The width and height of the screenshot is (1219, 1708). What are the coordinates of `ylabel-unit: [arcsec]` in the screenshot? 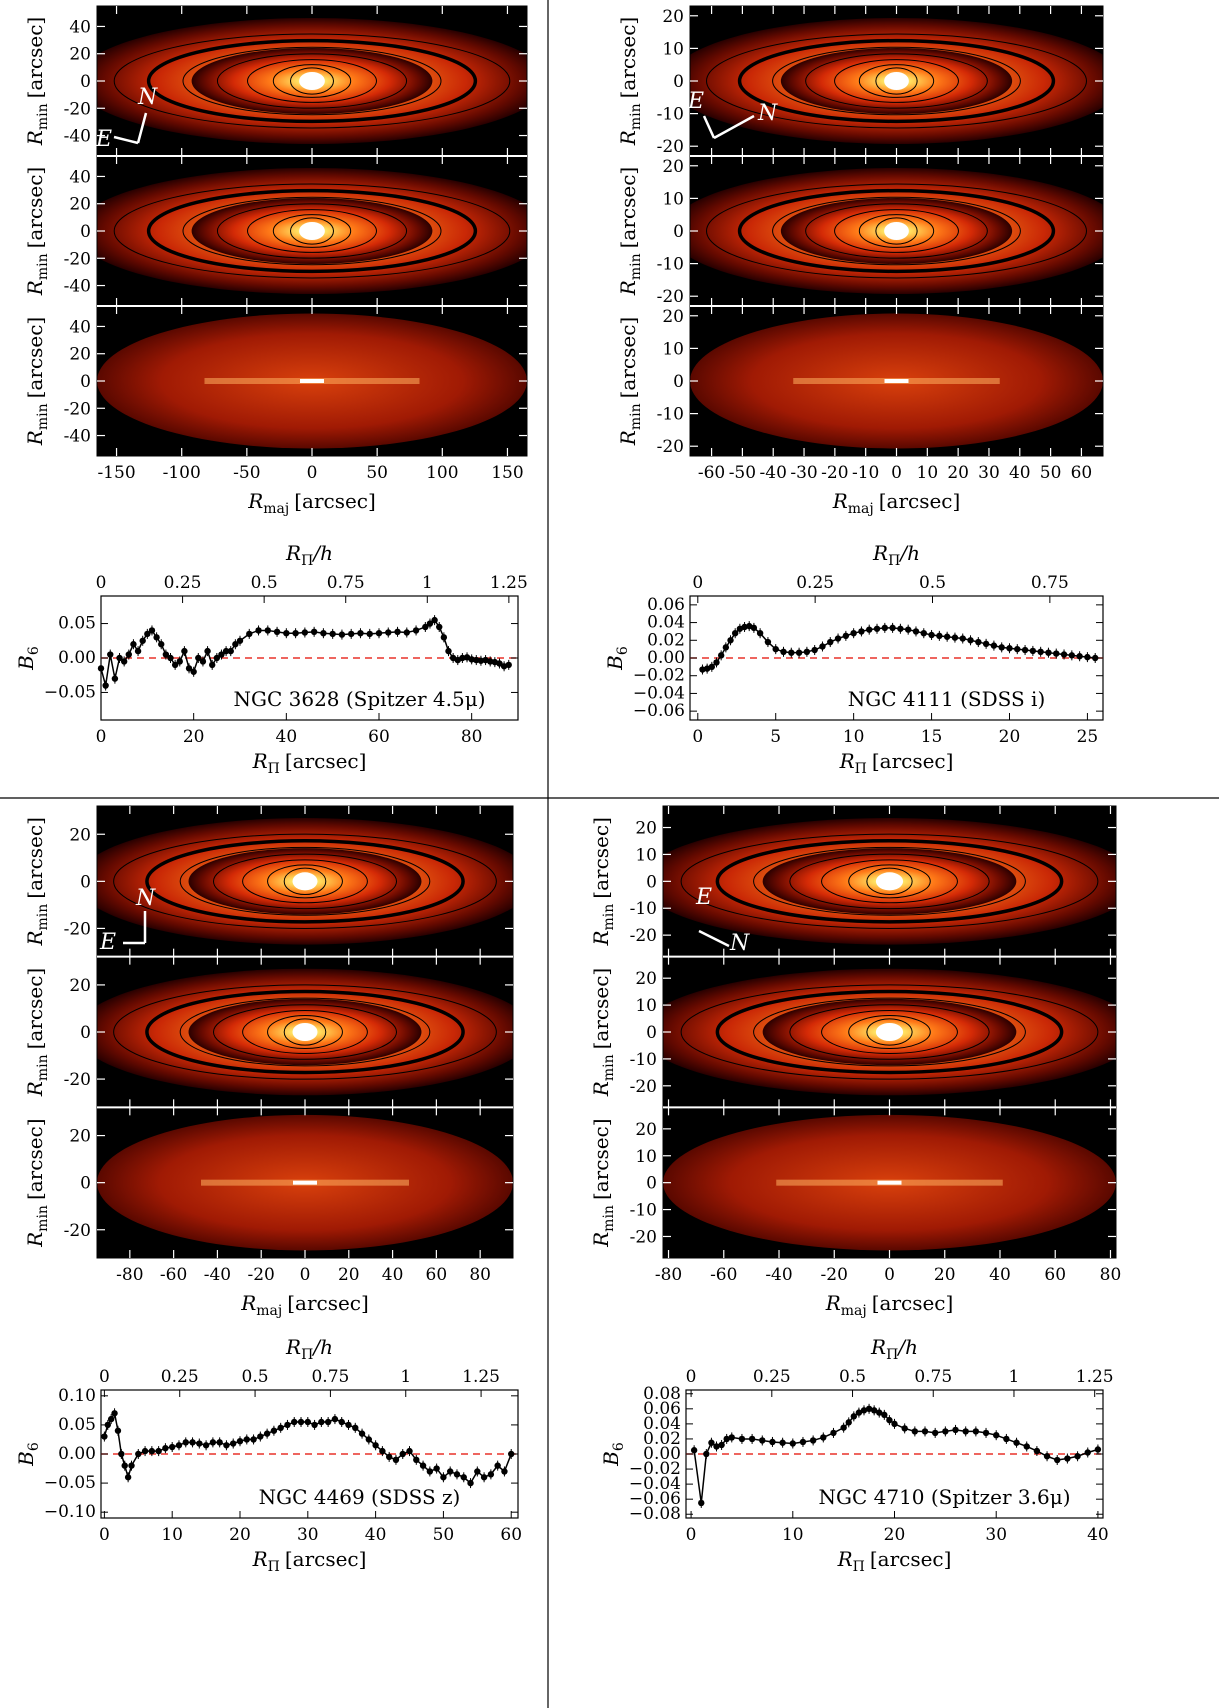 It's located at (628, 358).